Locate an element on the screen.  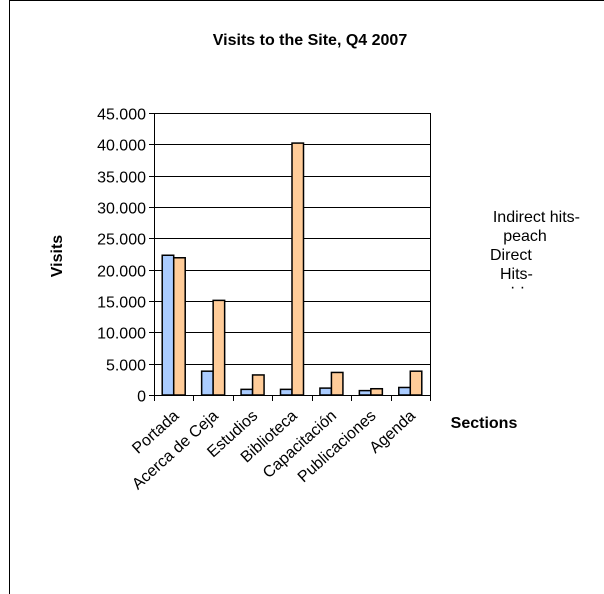
legend-line-3: Direct is located at coordinates (511, 255).